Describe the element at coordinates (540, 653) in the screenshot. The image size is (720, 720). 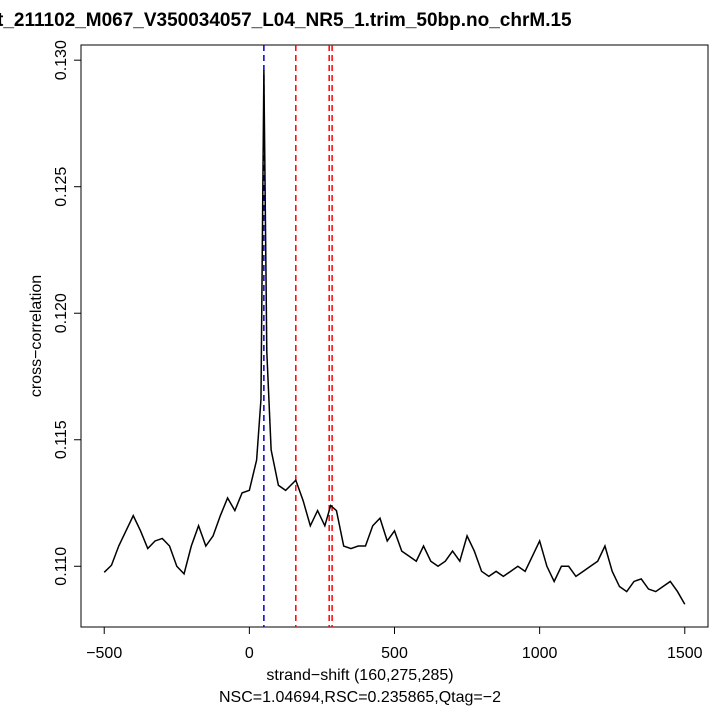
I see `x-tick-label: 1000` at that location.